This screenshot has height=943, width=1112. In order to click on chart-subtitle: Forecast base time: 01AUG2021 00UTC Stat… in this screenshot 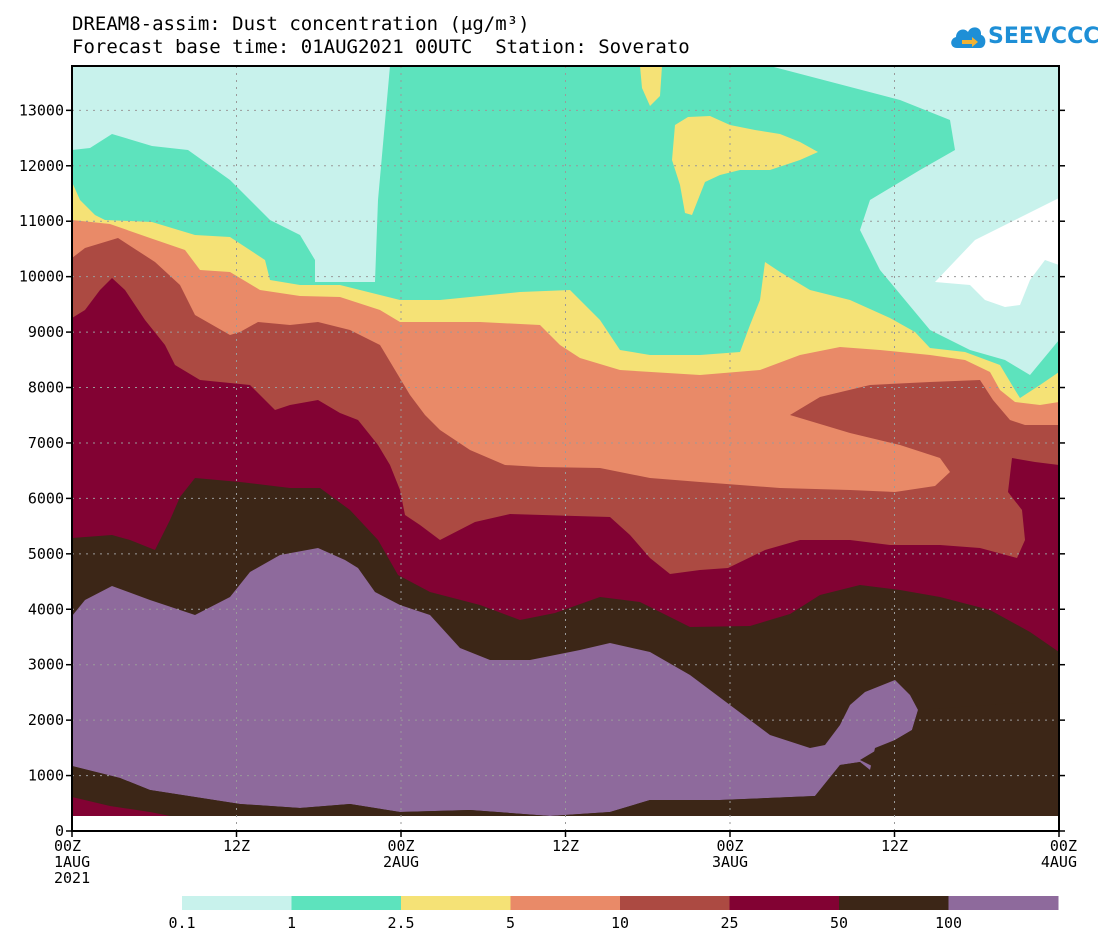, I will do `click(381, 47)`.